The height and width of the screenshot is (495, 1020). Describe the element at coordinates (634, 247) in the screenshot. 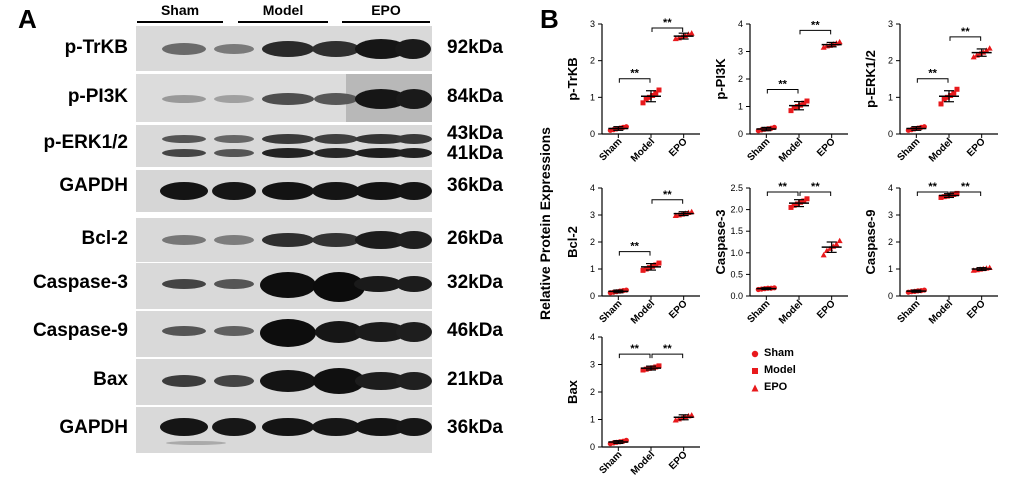

I see `chart-4-sig-label-0: **` at that location.